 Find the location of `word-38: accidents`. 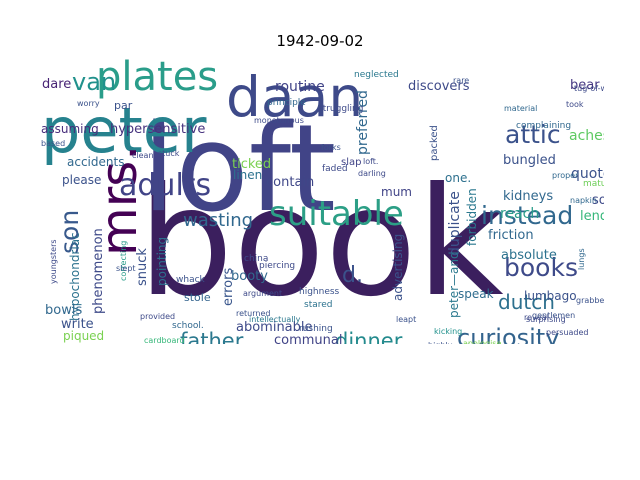

word-38: accidents is located at coordinates (95, 162).